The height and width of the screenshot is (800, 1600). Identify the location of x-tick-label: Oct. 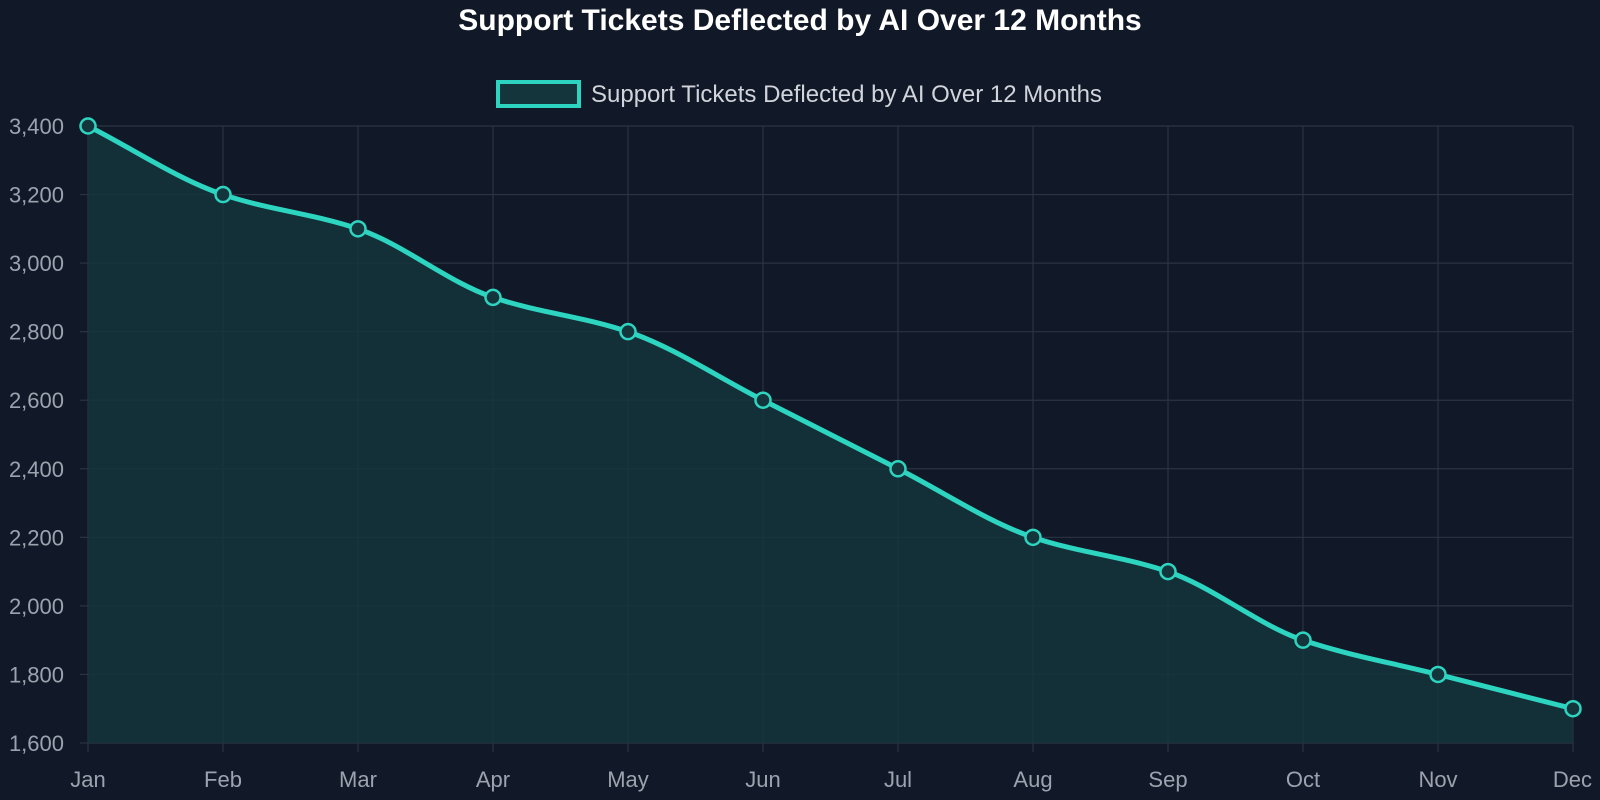
(1303, 779).